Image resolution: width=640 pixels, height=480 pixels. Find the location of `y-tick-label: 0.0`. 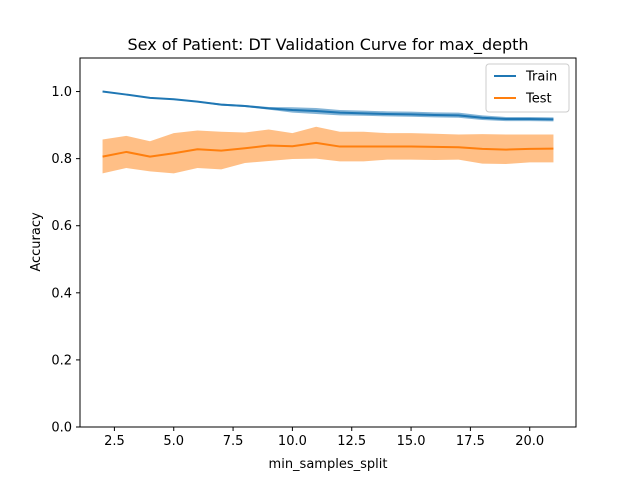

y-tick-label: 0.0 is located at coordinates (61, 428).